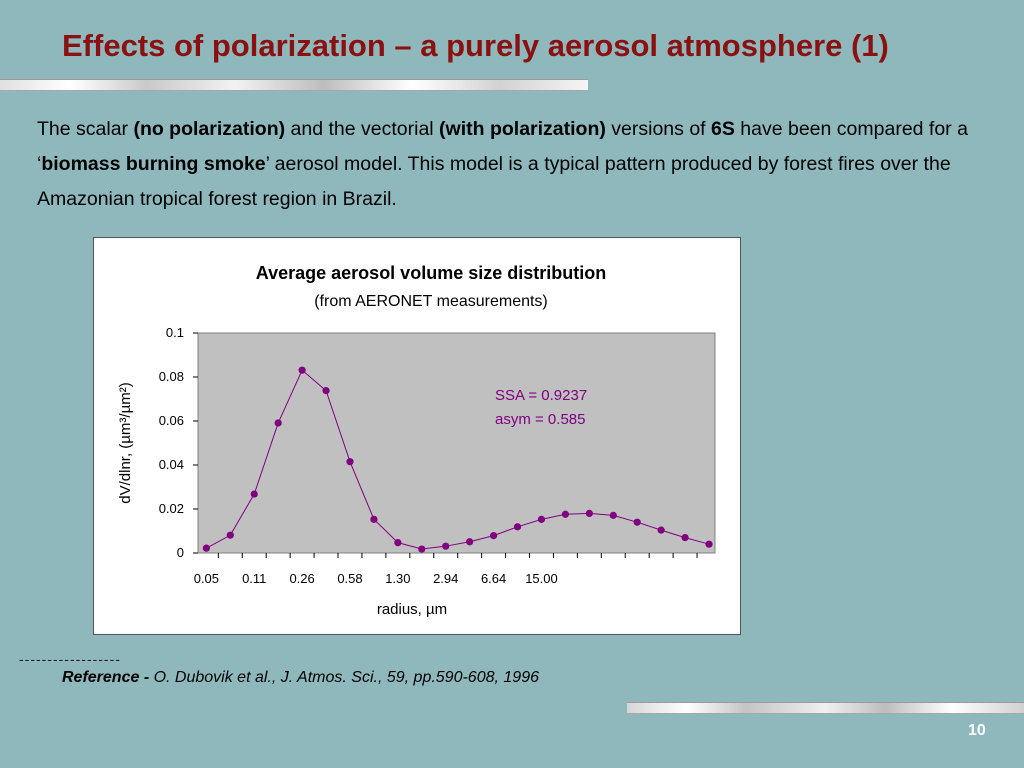 The image size is (1024, 768). What do you see at coordinates (977, 730) in the screenshot?
I see `page-number: 10` at bounding box center [977, 730].